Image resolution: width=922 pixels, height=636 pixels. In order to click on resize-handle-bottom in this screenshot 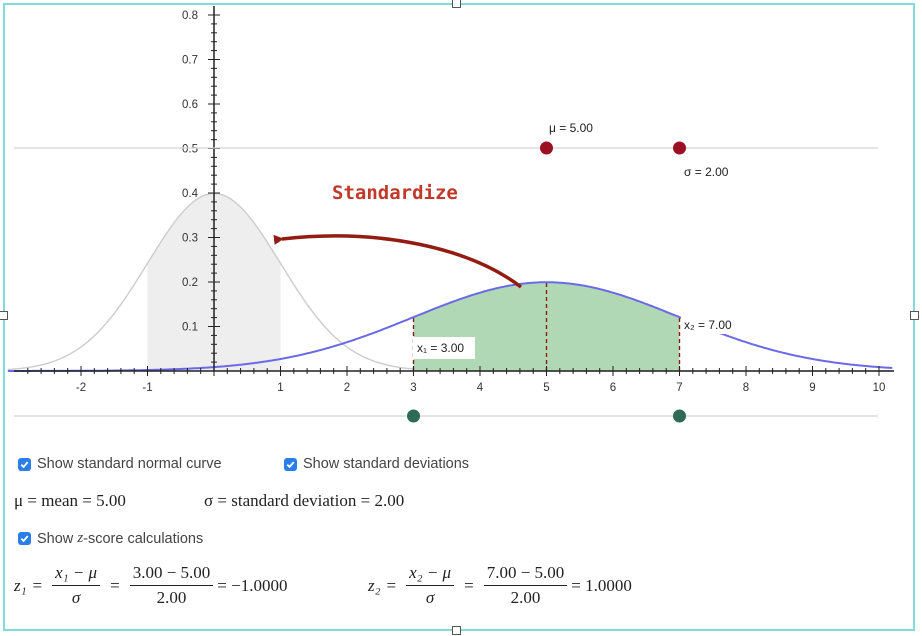, I will do `click(456, 630)`.